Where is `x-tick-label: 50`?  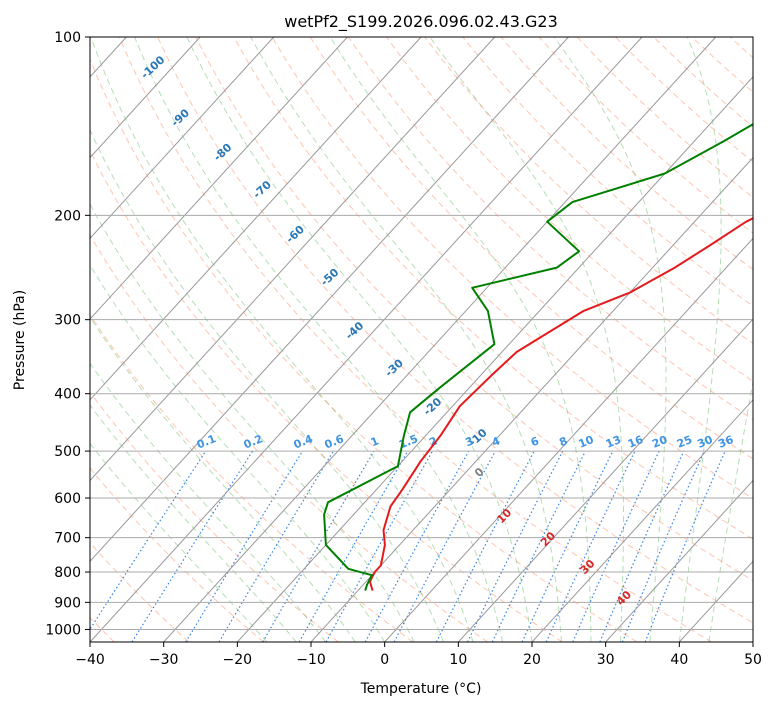 x-tick-label: 50 is located at coordinates (753, 660).